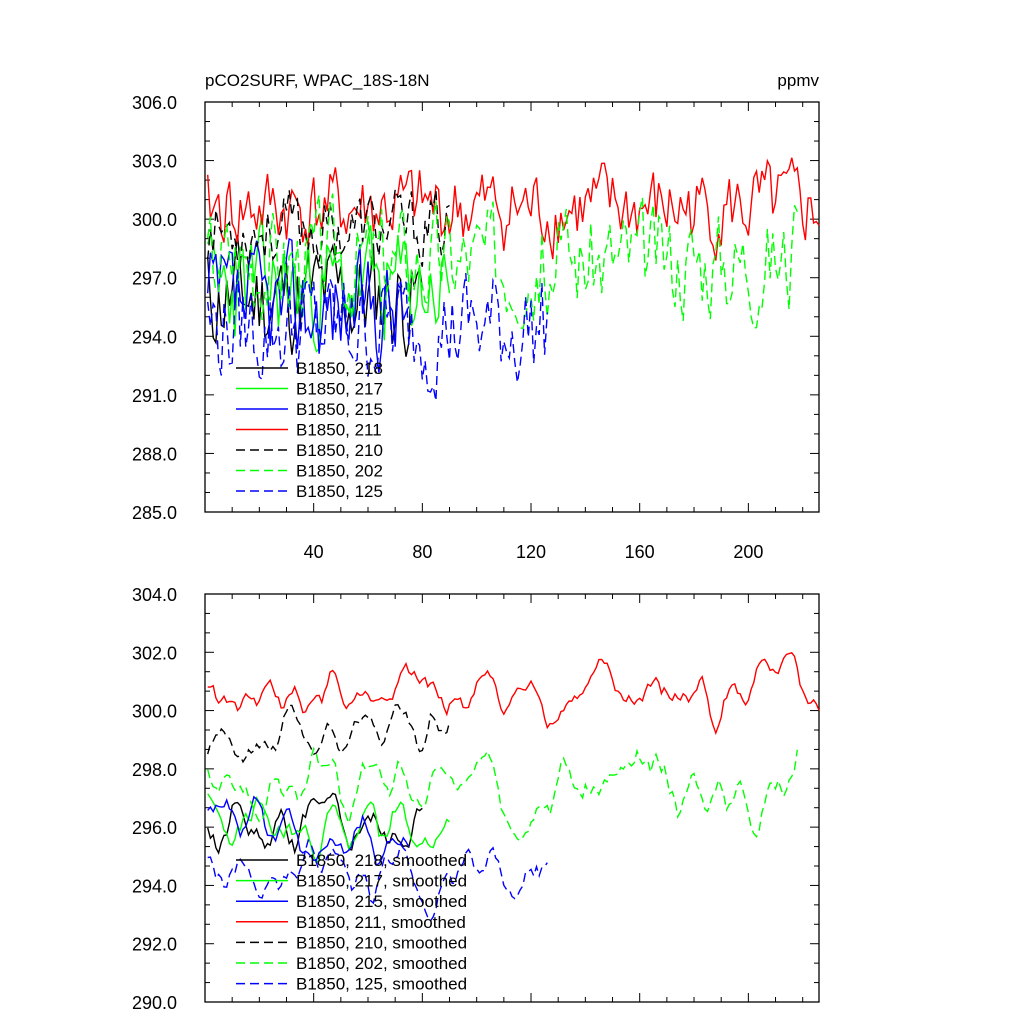  What do you see at coordinates (339, 368) in the screenshot?
I see `legend-label: B1850, 218` at bounding box center [339, 368].